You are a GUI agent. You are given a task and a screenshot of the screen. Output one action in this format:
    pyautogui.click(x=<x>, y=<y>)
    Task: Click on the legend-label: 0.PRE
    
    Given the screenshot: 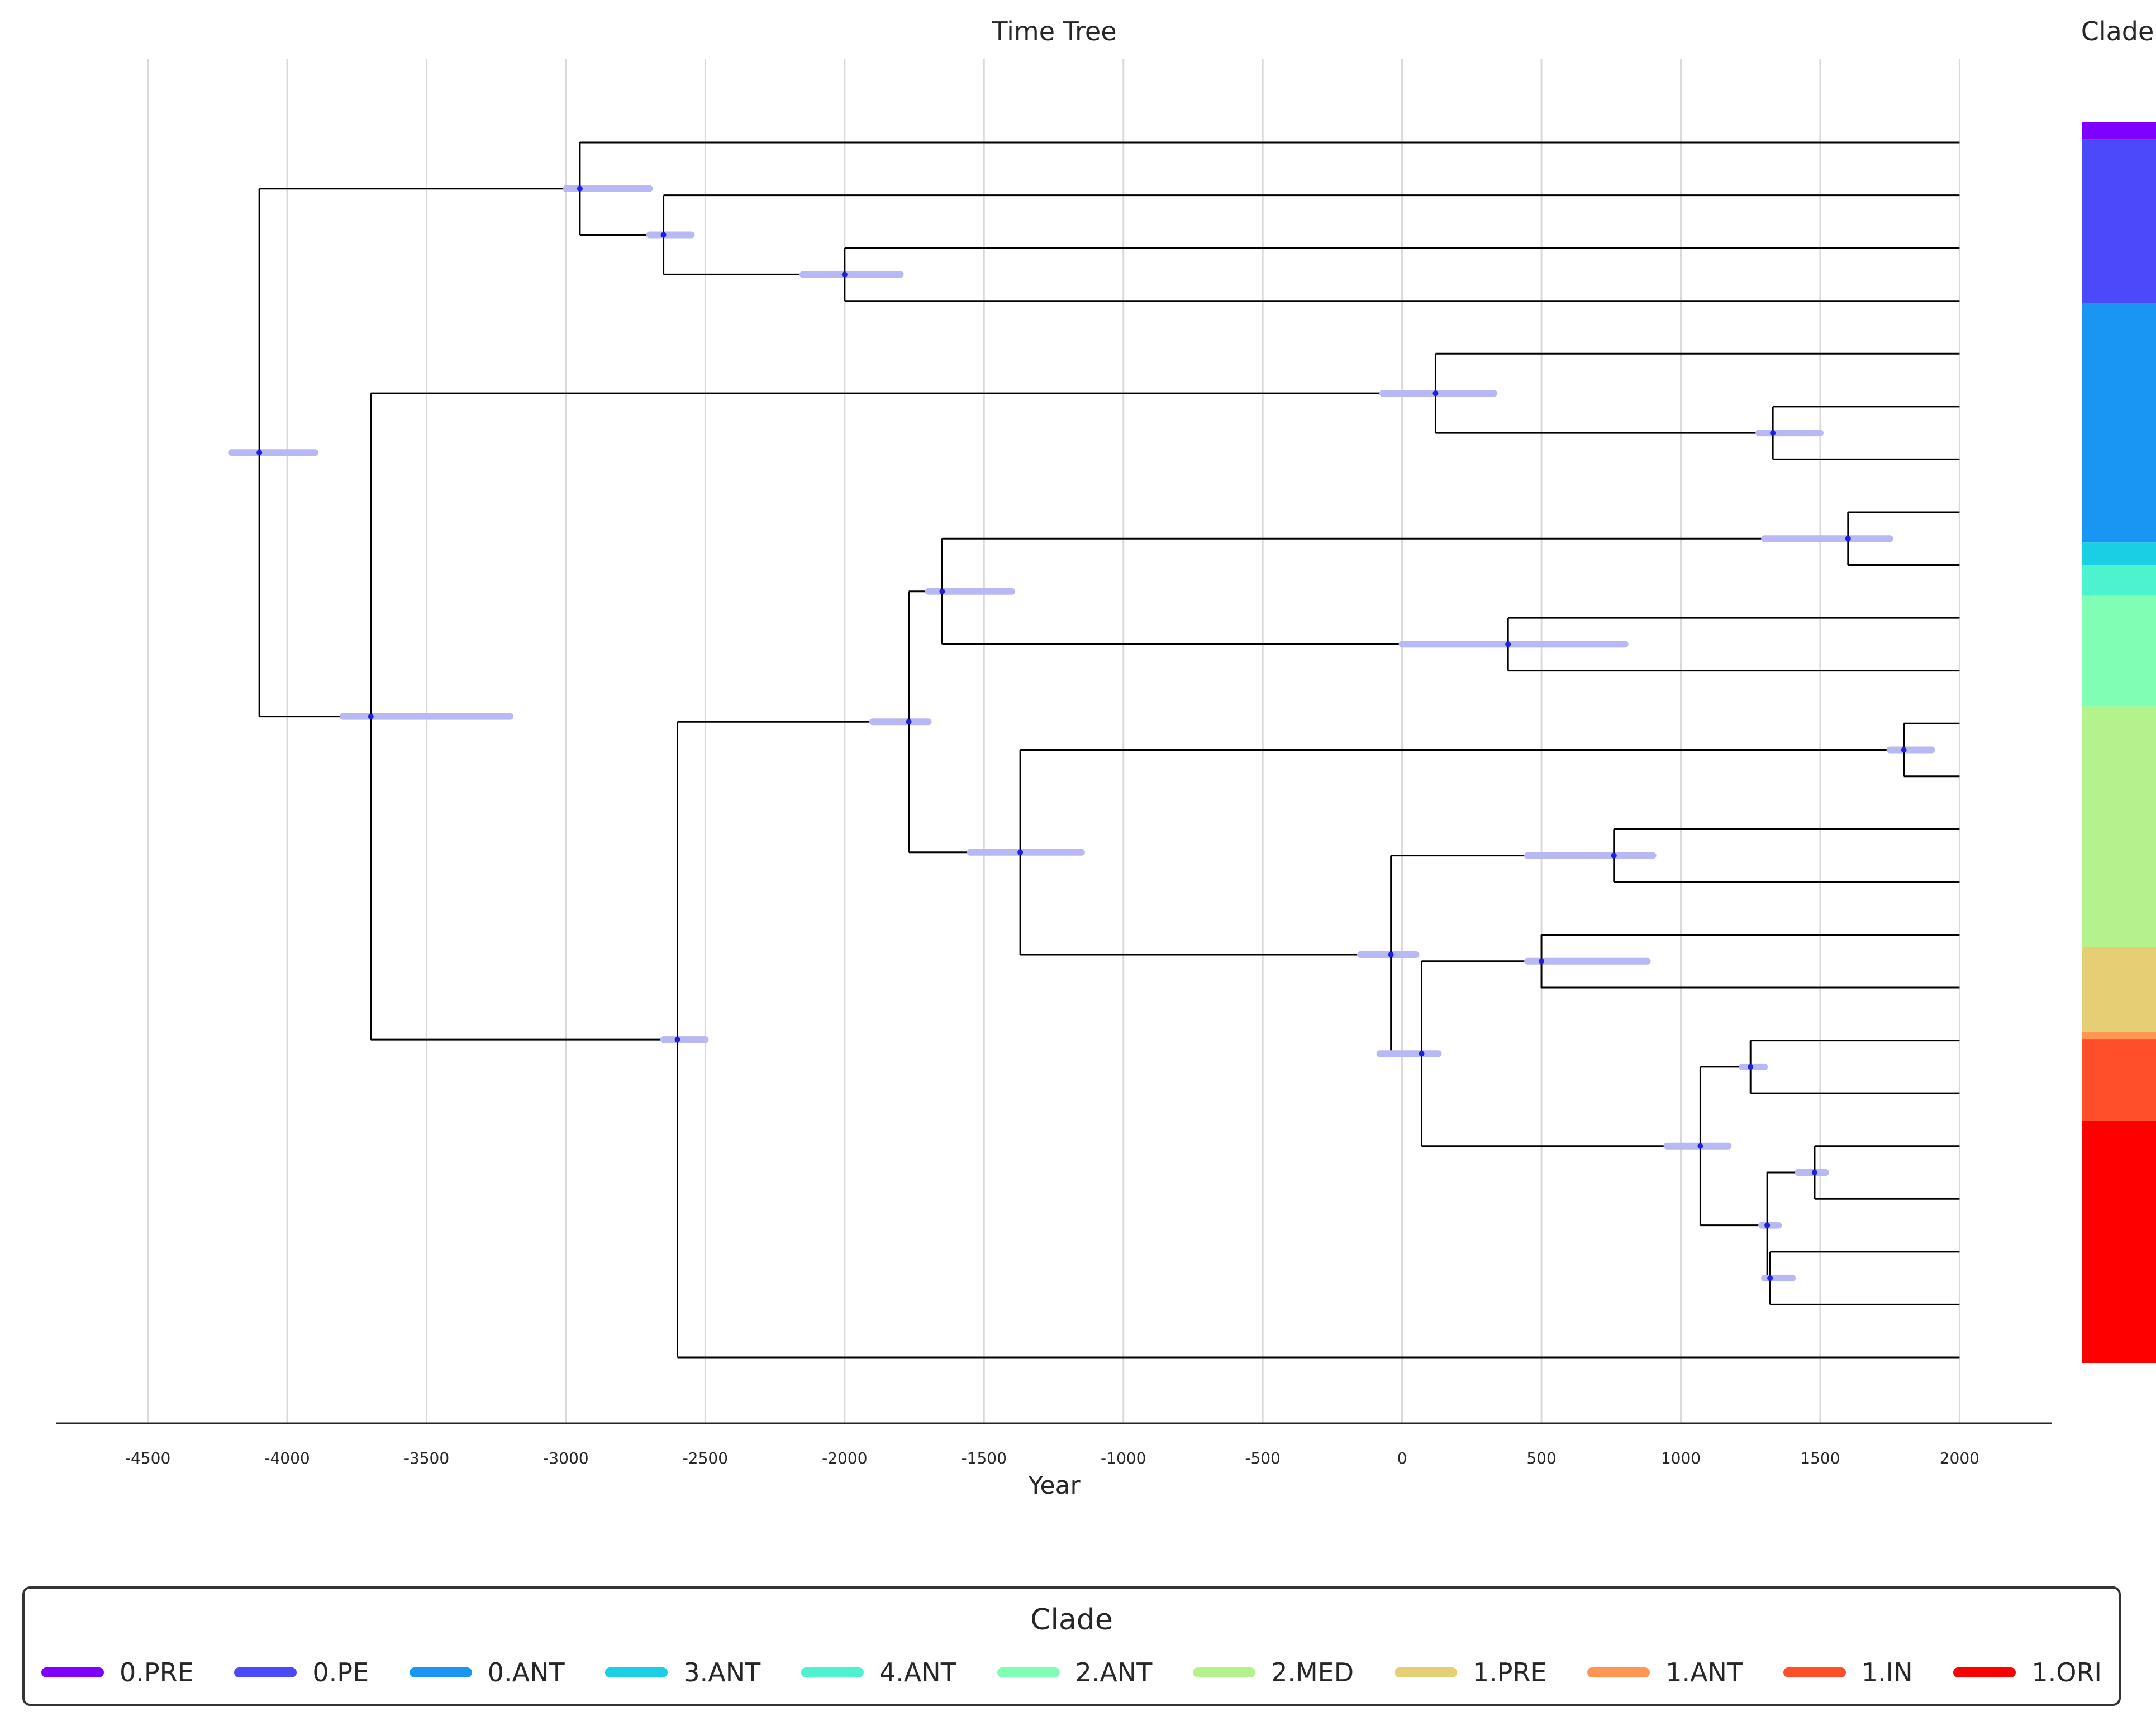 What is the action you would take?
    pyautogui.click(x=157, y=1672)
    